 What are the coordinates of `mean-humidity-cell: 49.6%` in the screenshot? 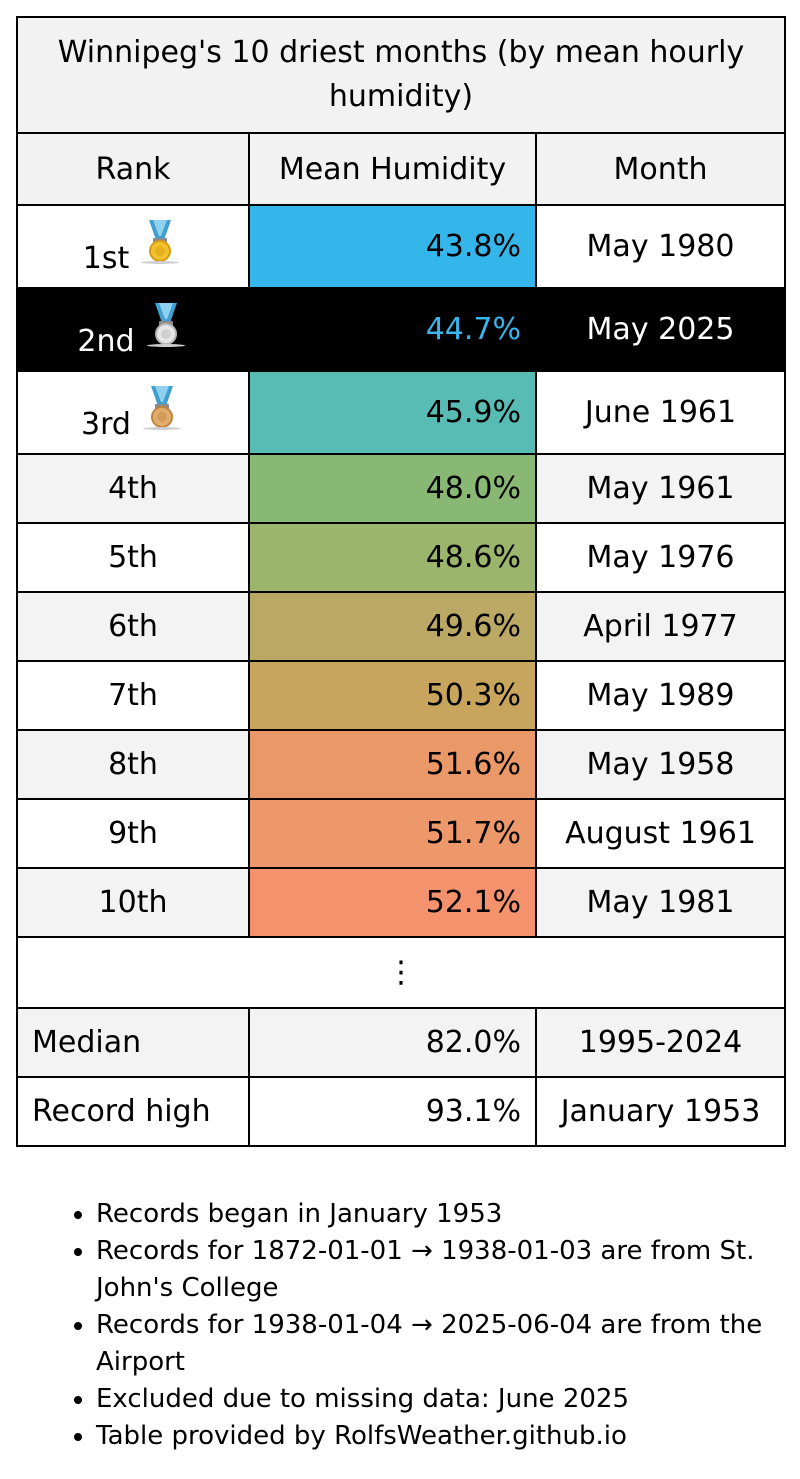 It's located at (392, 626).